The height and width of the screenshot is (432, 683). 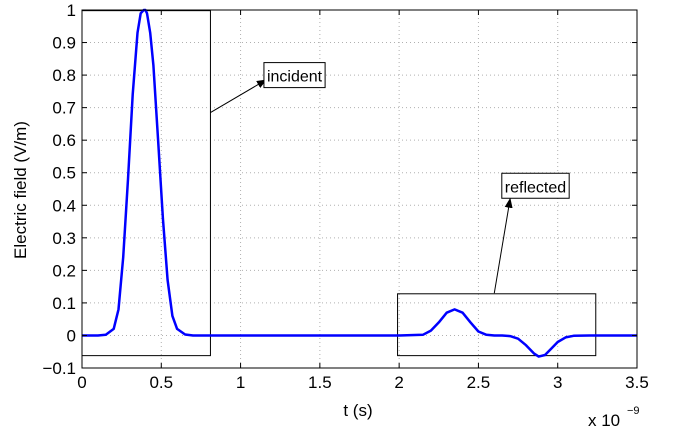 What do you see at coordinates (357, 410) in the screenshot?
I see `x-axis-label: t (s)` at bounding box center [357, 410].